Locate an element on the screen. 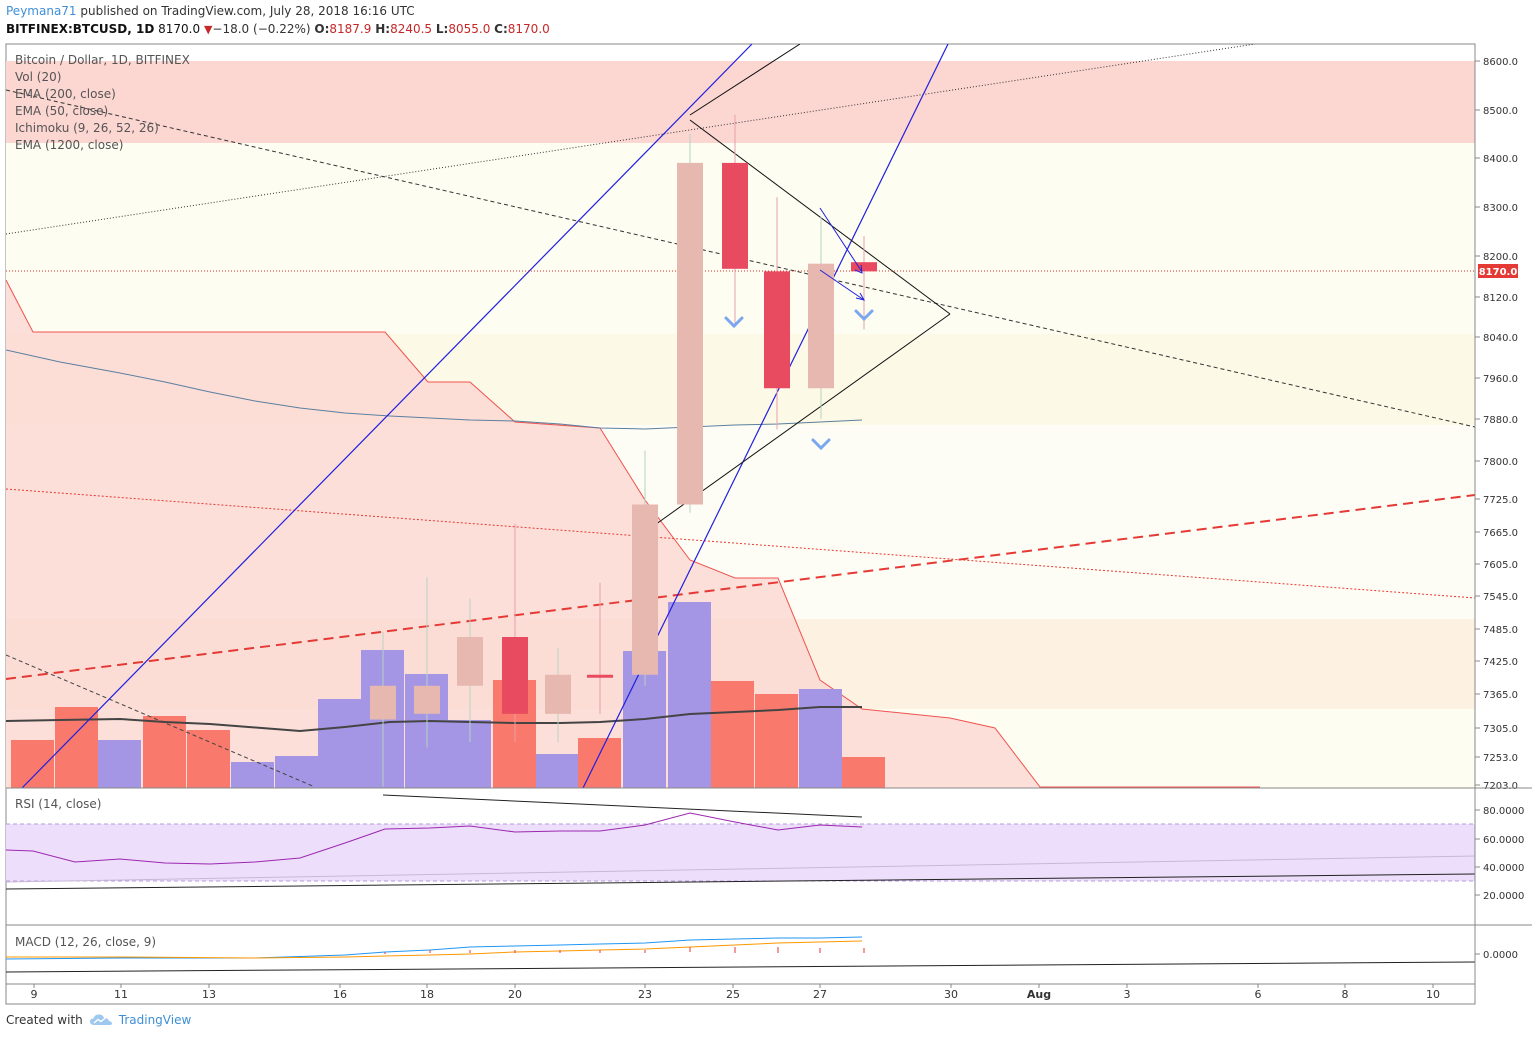 Image resolution: width=1532 pixels, height=1039 pixels. price-tick-label: 7605.0 is located at coordinates (1500, 565).